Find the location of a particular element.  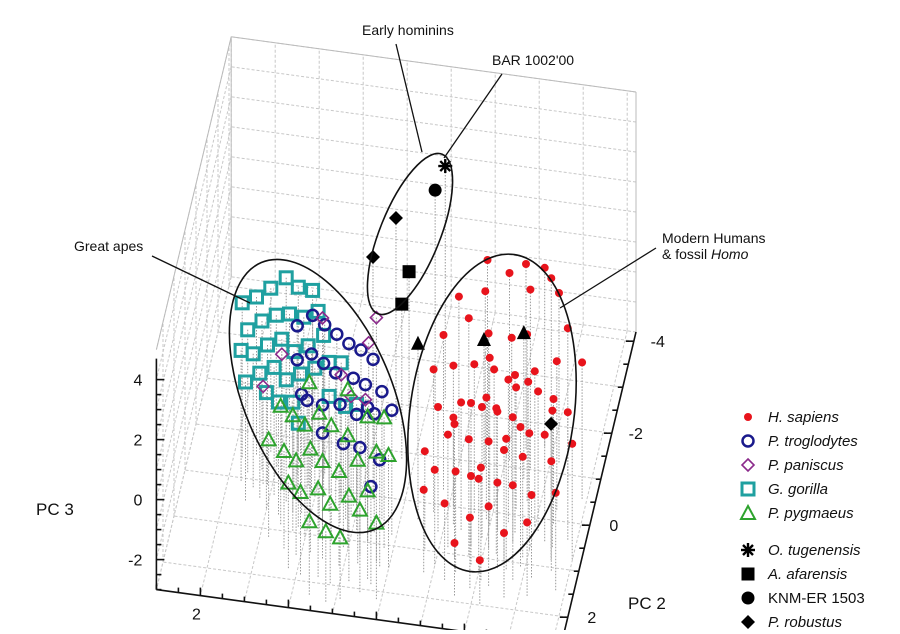

pc3-tick-label: -2 is located at coordinates (135, 561).